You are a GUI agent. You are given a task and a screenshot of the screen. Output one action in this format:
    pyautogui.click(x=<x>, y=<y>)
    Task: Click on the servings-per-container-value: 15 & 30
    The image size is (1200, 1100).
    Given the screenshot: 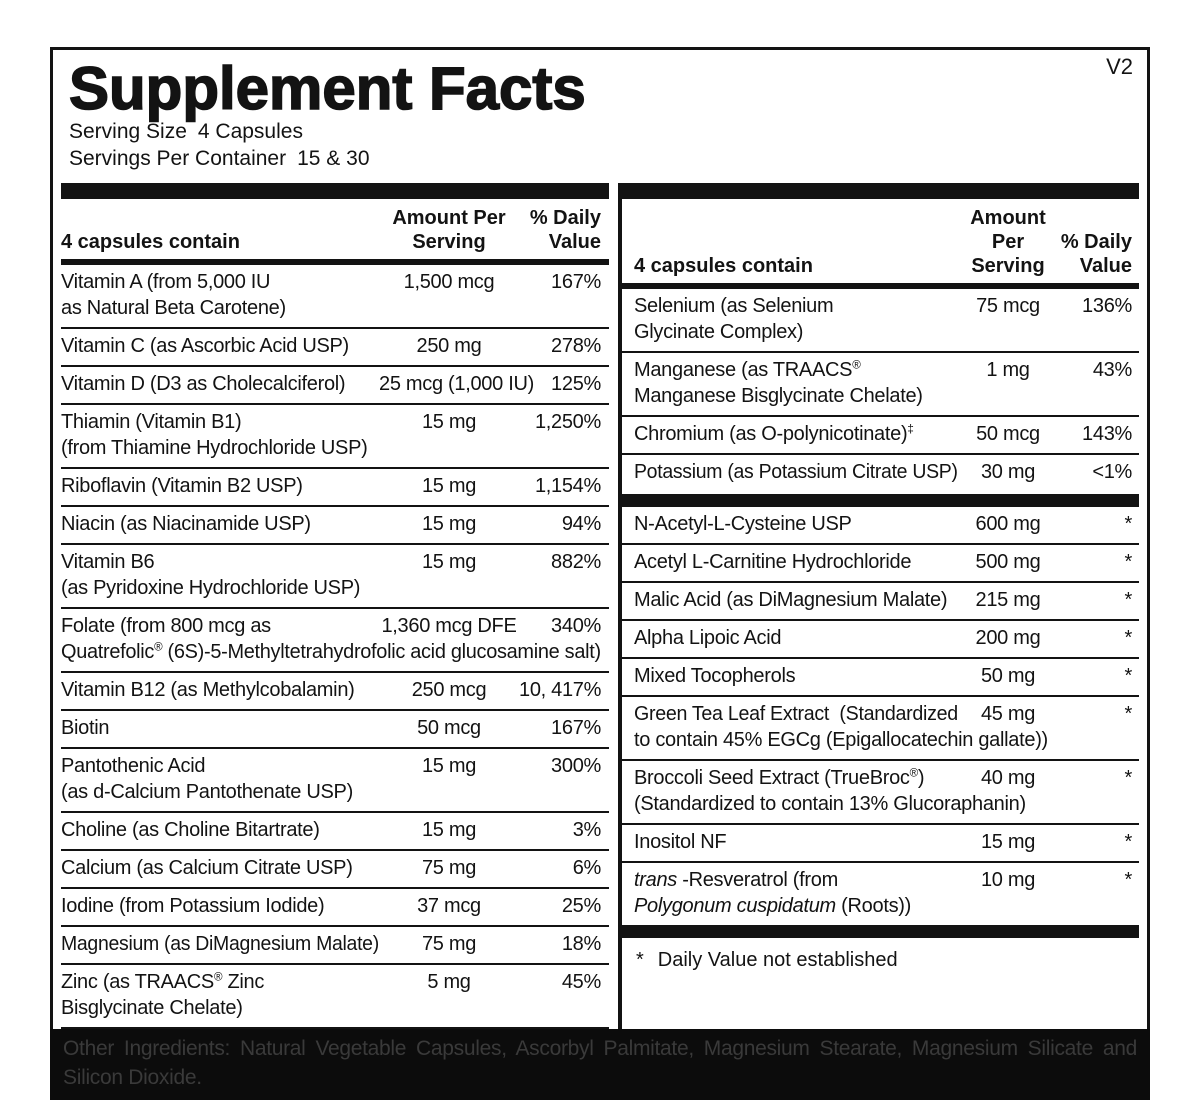 What is the action you would take?
    pyautogui.click(x=333, y=158)
    